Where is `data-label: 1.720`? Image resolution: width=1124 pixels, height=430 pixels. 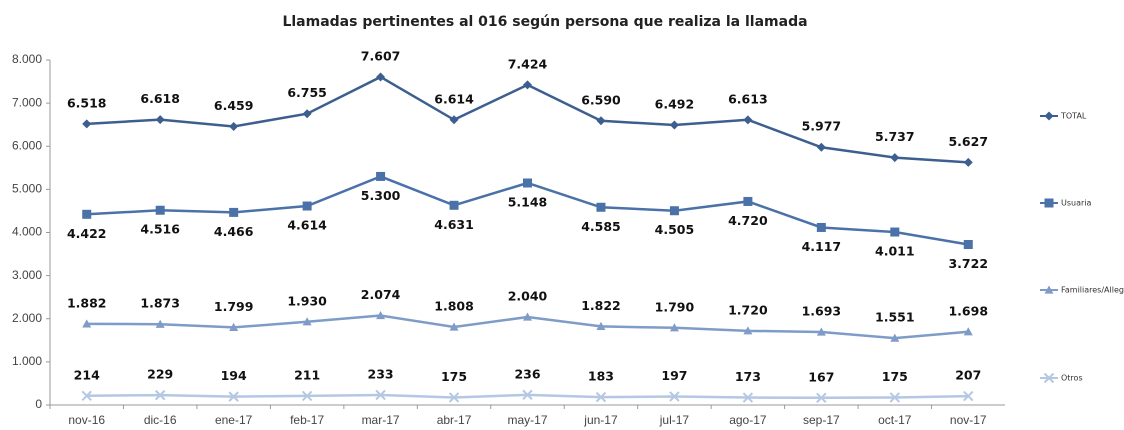
data-label: 1.720 is located at coordinates (748, 309).